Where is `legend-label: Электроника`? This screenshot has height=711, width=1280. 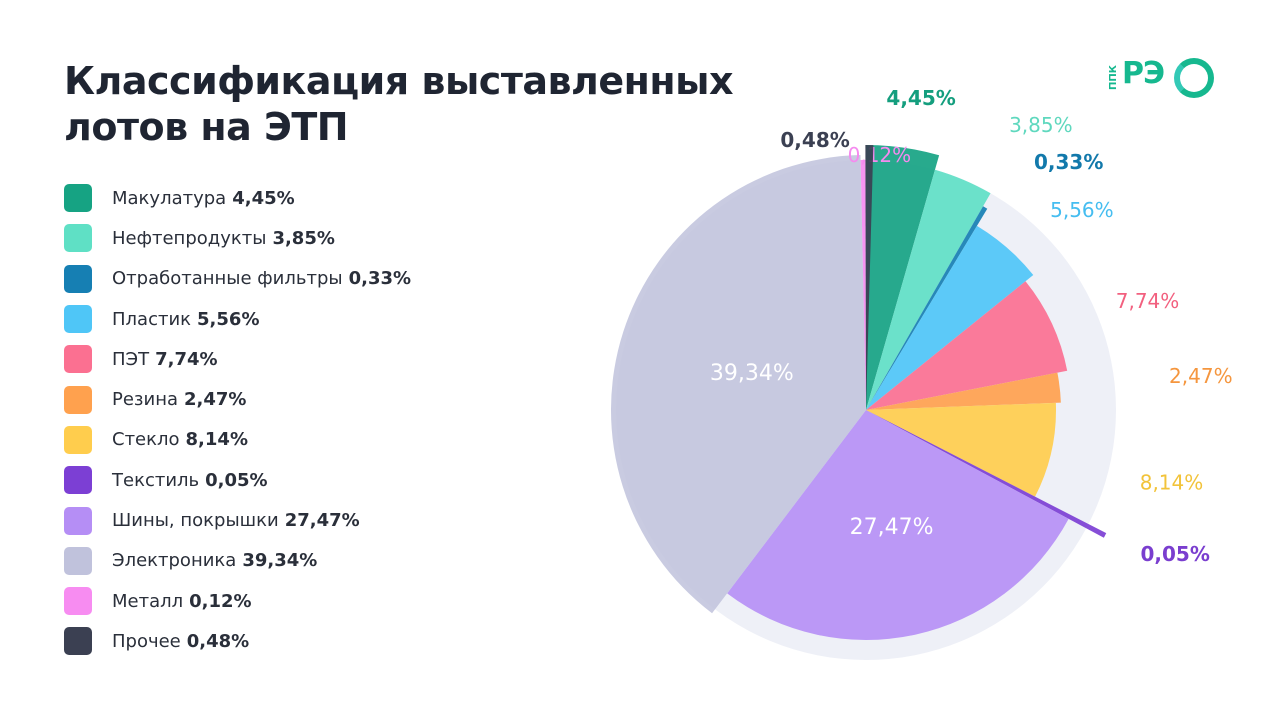
legend-label: Электроника is located at coordinates (174, 561).